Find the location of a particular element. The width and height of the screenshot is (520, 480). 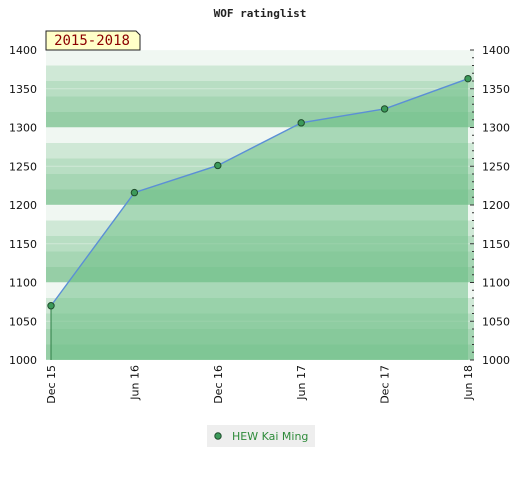

y-tick-label-left: 1000 is located at coordinates (23, 360).